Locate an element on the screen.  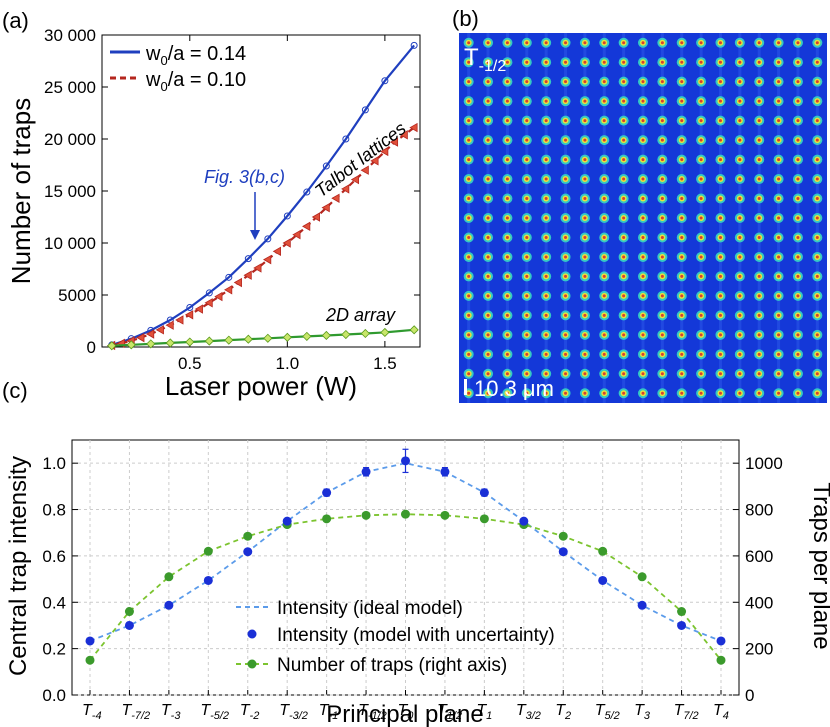
panel-c-ytick-label: 0.0 is located at coordinates (54, 695).